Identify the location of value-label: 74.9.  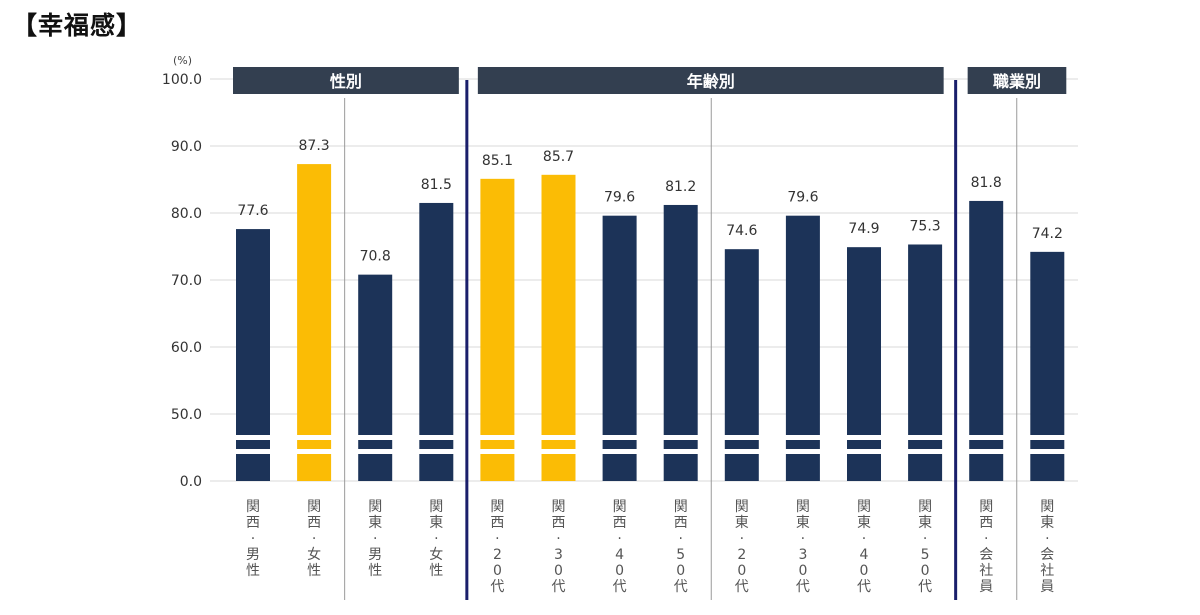
(863, 229).